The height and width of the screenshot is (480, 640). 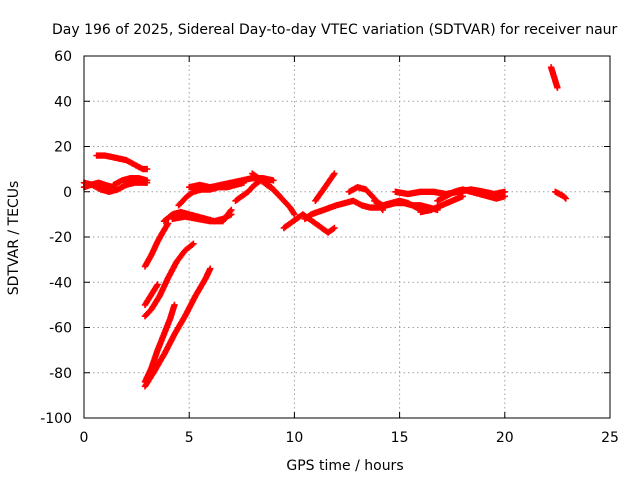 I want to click on y-tick-label: 40, so click(x=63, y=102).